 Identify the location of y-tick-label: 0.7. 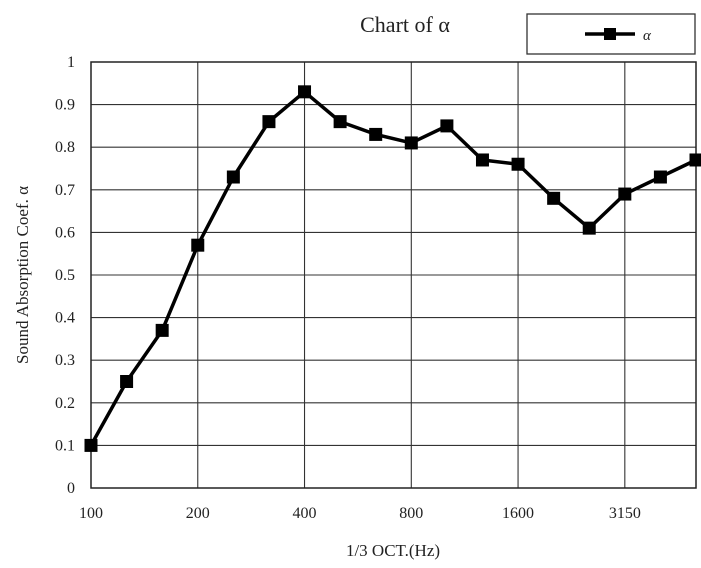
(65, 190).